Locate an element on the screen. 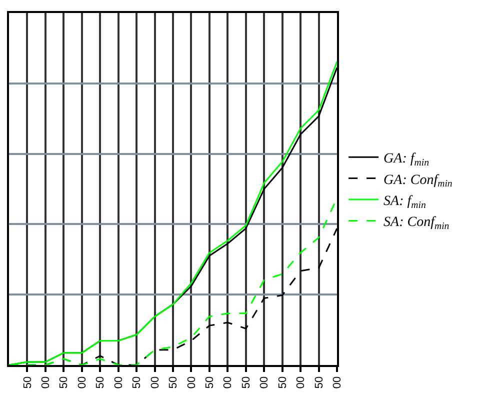  legend-label: GA: f$_{min}$ is located at coordinates (407, 160).